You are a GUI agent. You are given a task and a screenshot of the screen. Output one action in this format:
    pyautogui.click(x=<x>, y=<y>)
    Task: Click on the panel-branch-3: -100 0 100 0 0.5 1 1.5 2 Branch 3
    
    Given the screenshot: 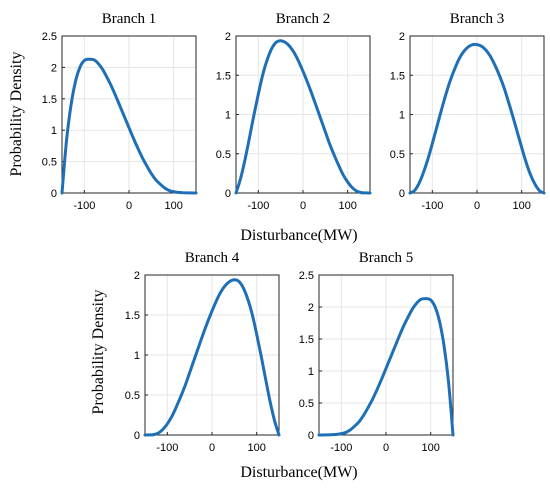 What is the action you would take?
    pyautogui.click(x=468, y=111)
    